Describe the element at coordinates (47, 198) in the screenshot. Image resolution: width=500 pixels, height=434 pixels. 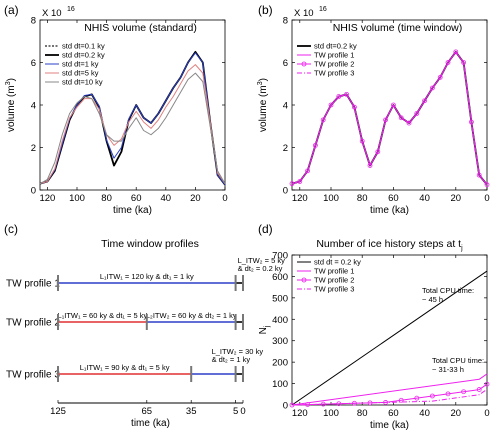
I see `x-tick-label: 120` at that location.